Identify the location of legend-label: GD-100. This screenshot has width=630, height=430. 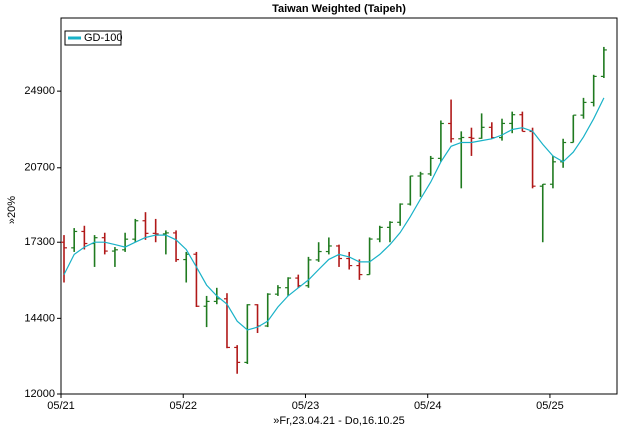
(103, 38).